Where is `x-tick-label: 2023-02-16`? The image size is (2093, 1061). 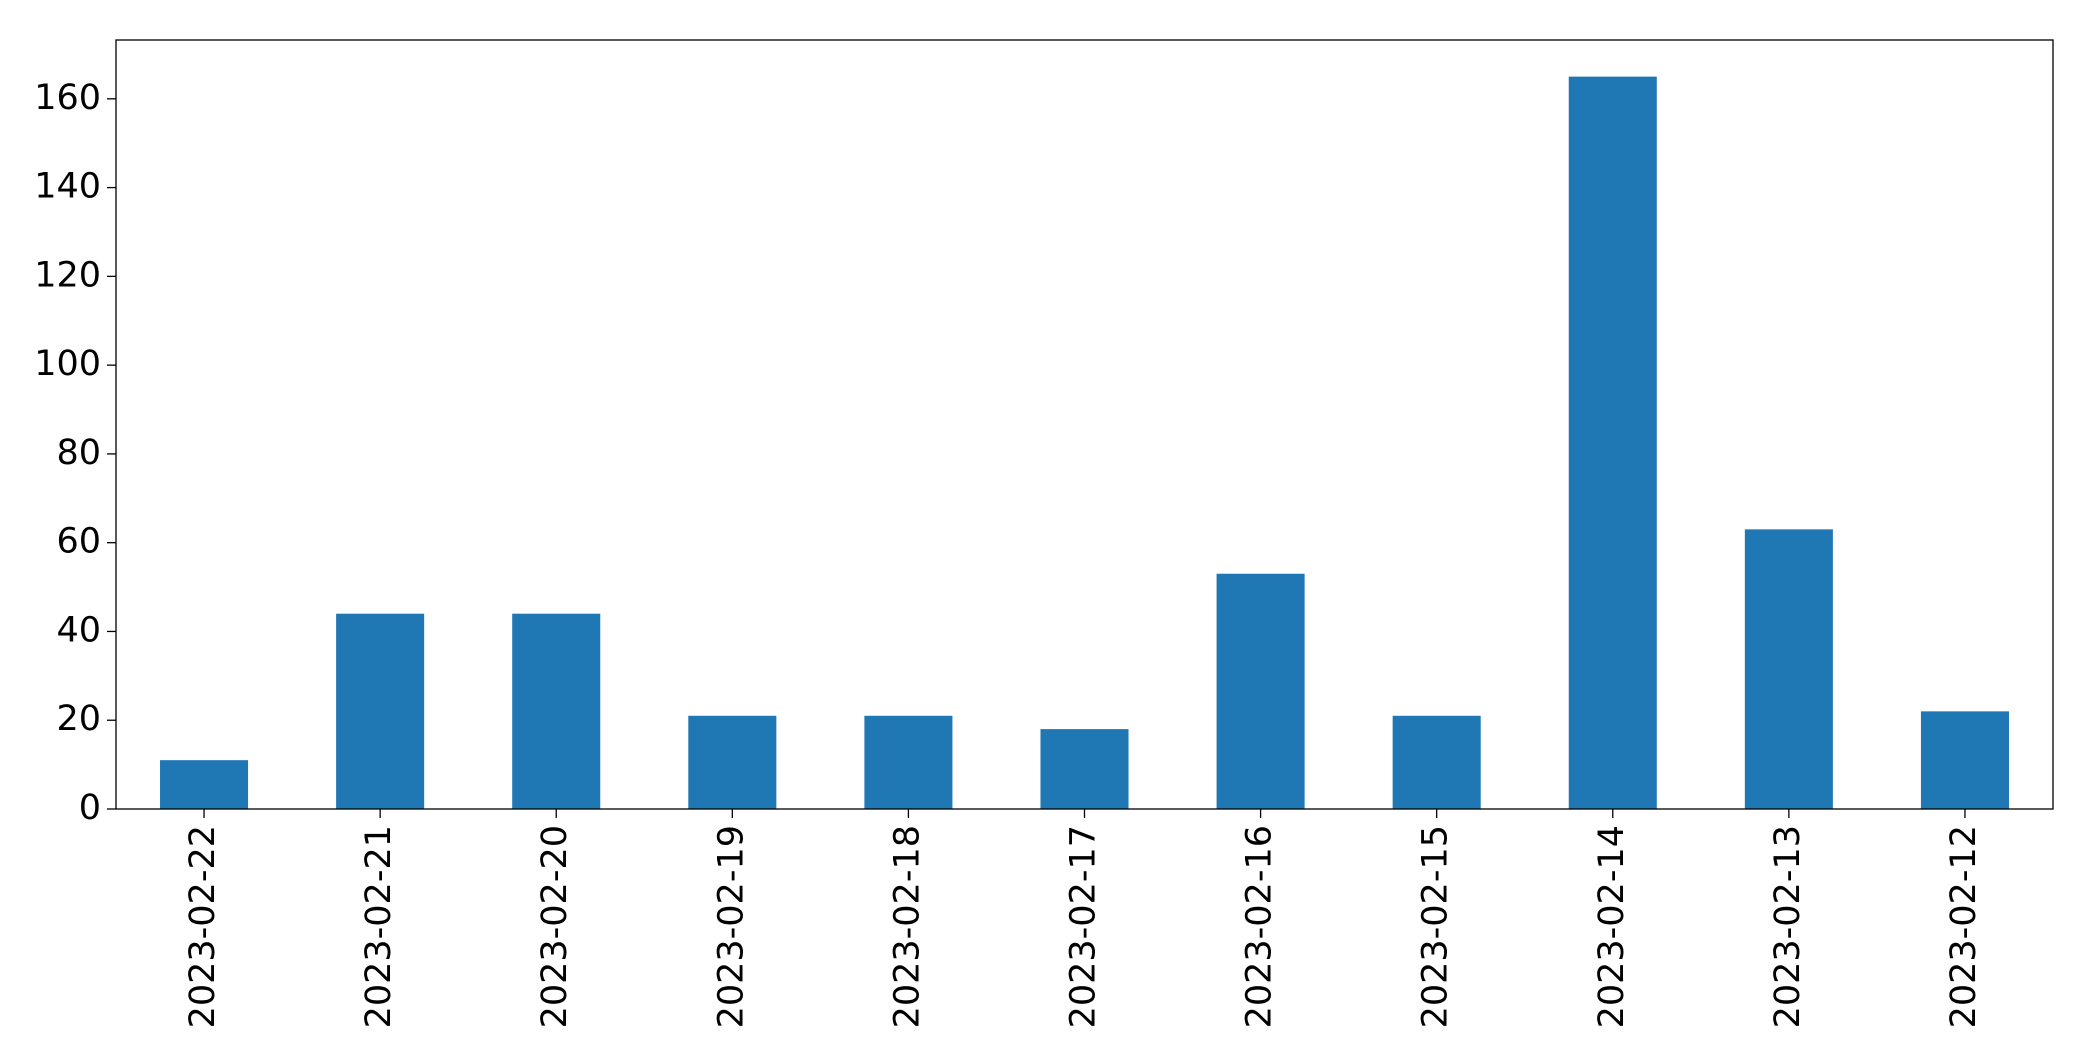 x-tick-label: 2023-02-16 is located at coordinates (1260, 926).